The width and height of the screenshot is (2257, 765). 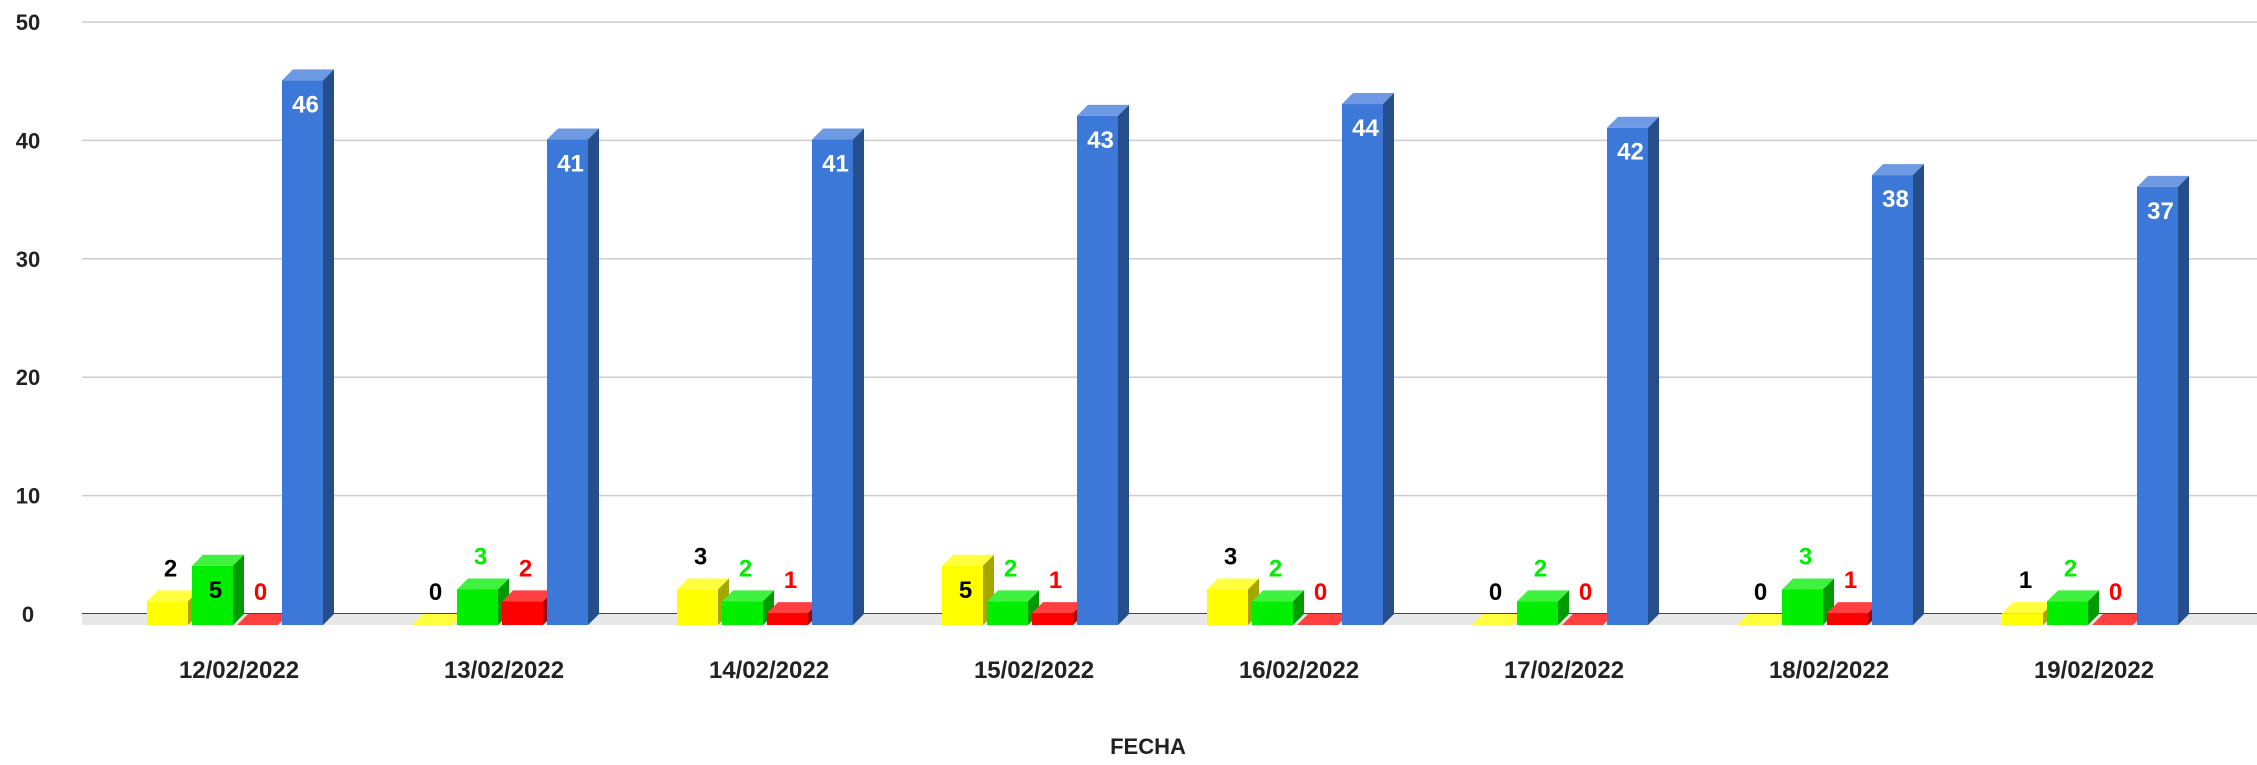 I want to click on chart-floor, so click(x=1169, y=619).